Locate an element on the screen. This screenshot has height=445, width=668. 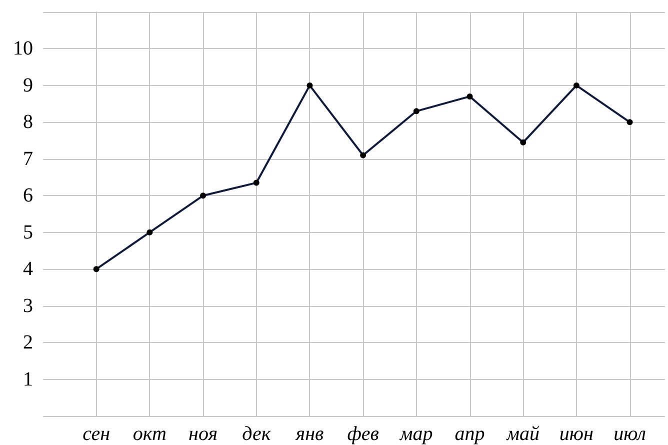
x-tick-label: июн is located at coordinates (576, 434).